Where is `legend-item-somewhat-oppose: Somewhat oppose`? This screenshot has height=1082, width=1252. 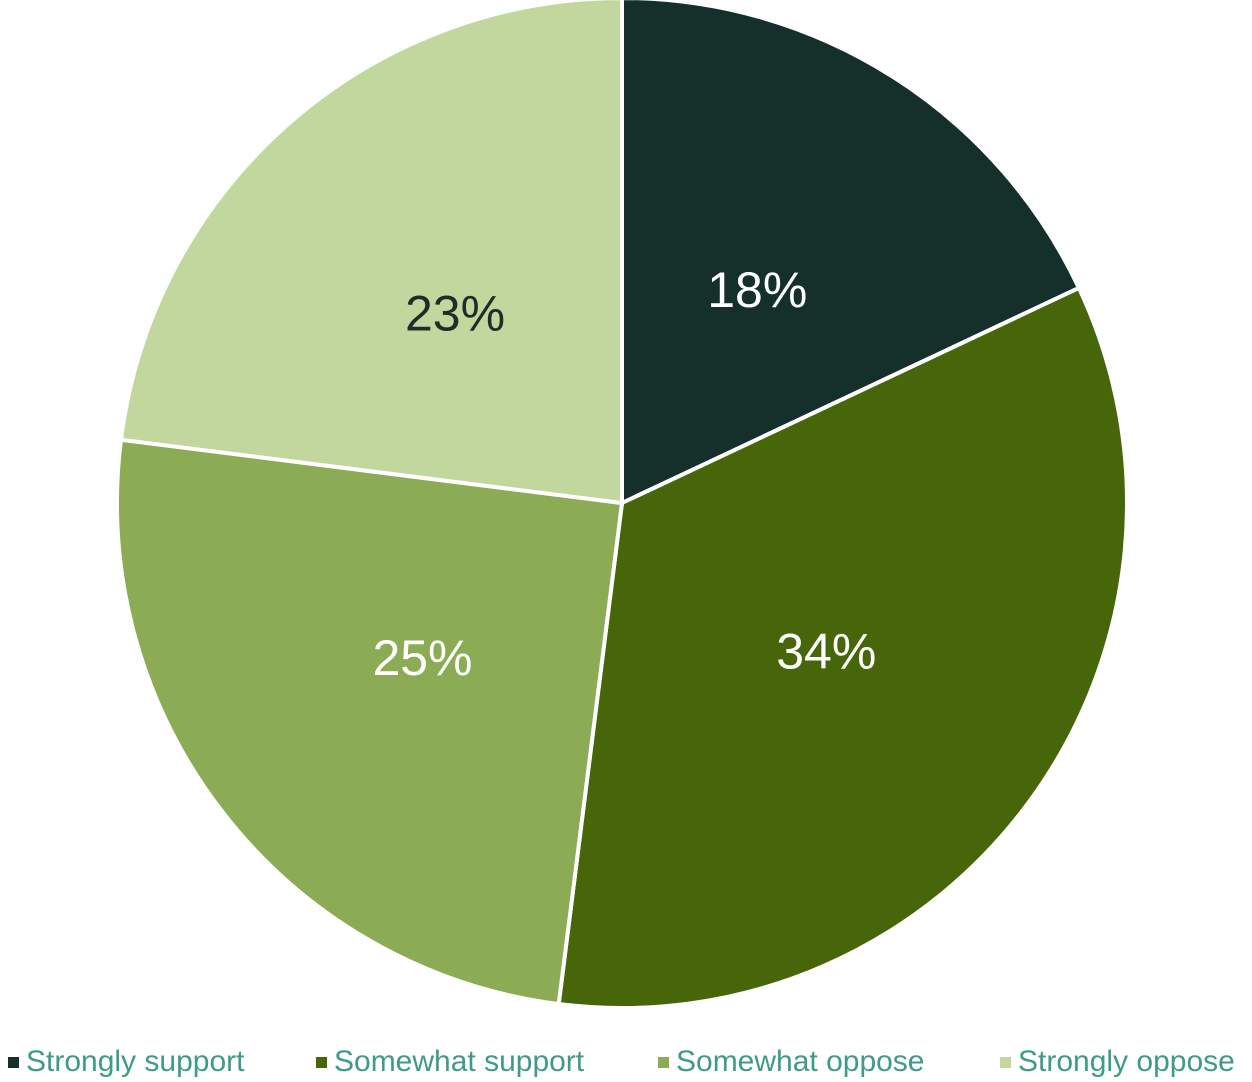 legend-item-somewhat-oppose: Somewhat oppose is located at coordinates (791, 1062).